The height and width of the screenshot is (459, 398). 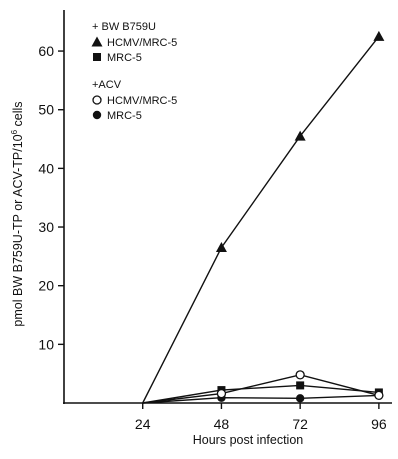 What do you see at coordinates (46, 227) in the screenshot?
I see `y-tick-label: 30` at bounding box center [46, 227].